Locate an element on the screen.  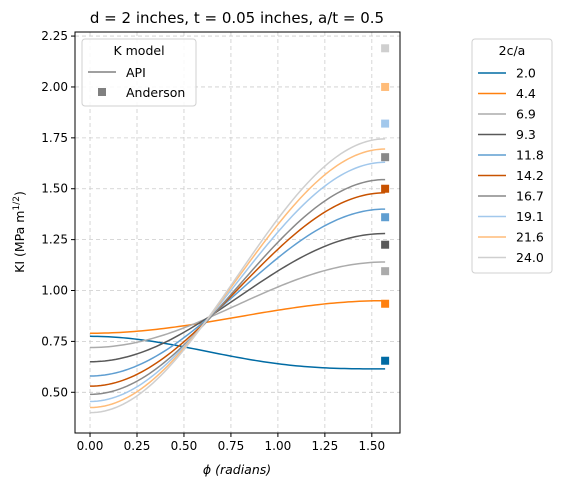
series-legend-box is located at coordinates (512, 156).